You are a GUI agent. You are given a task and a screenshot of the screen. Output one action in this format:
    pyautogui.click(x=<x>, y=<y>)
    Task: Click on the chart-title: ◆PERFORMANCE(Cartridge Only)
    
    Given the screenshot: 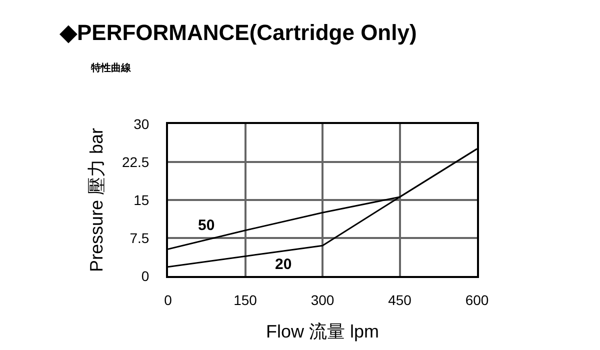 What is the action you would take?
    pyautogui.click(x=238, y=32)
    